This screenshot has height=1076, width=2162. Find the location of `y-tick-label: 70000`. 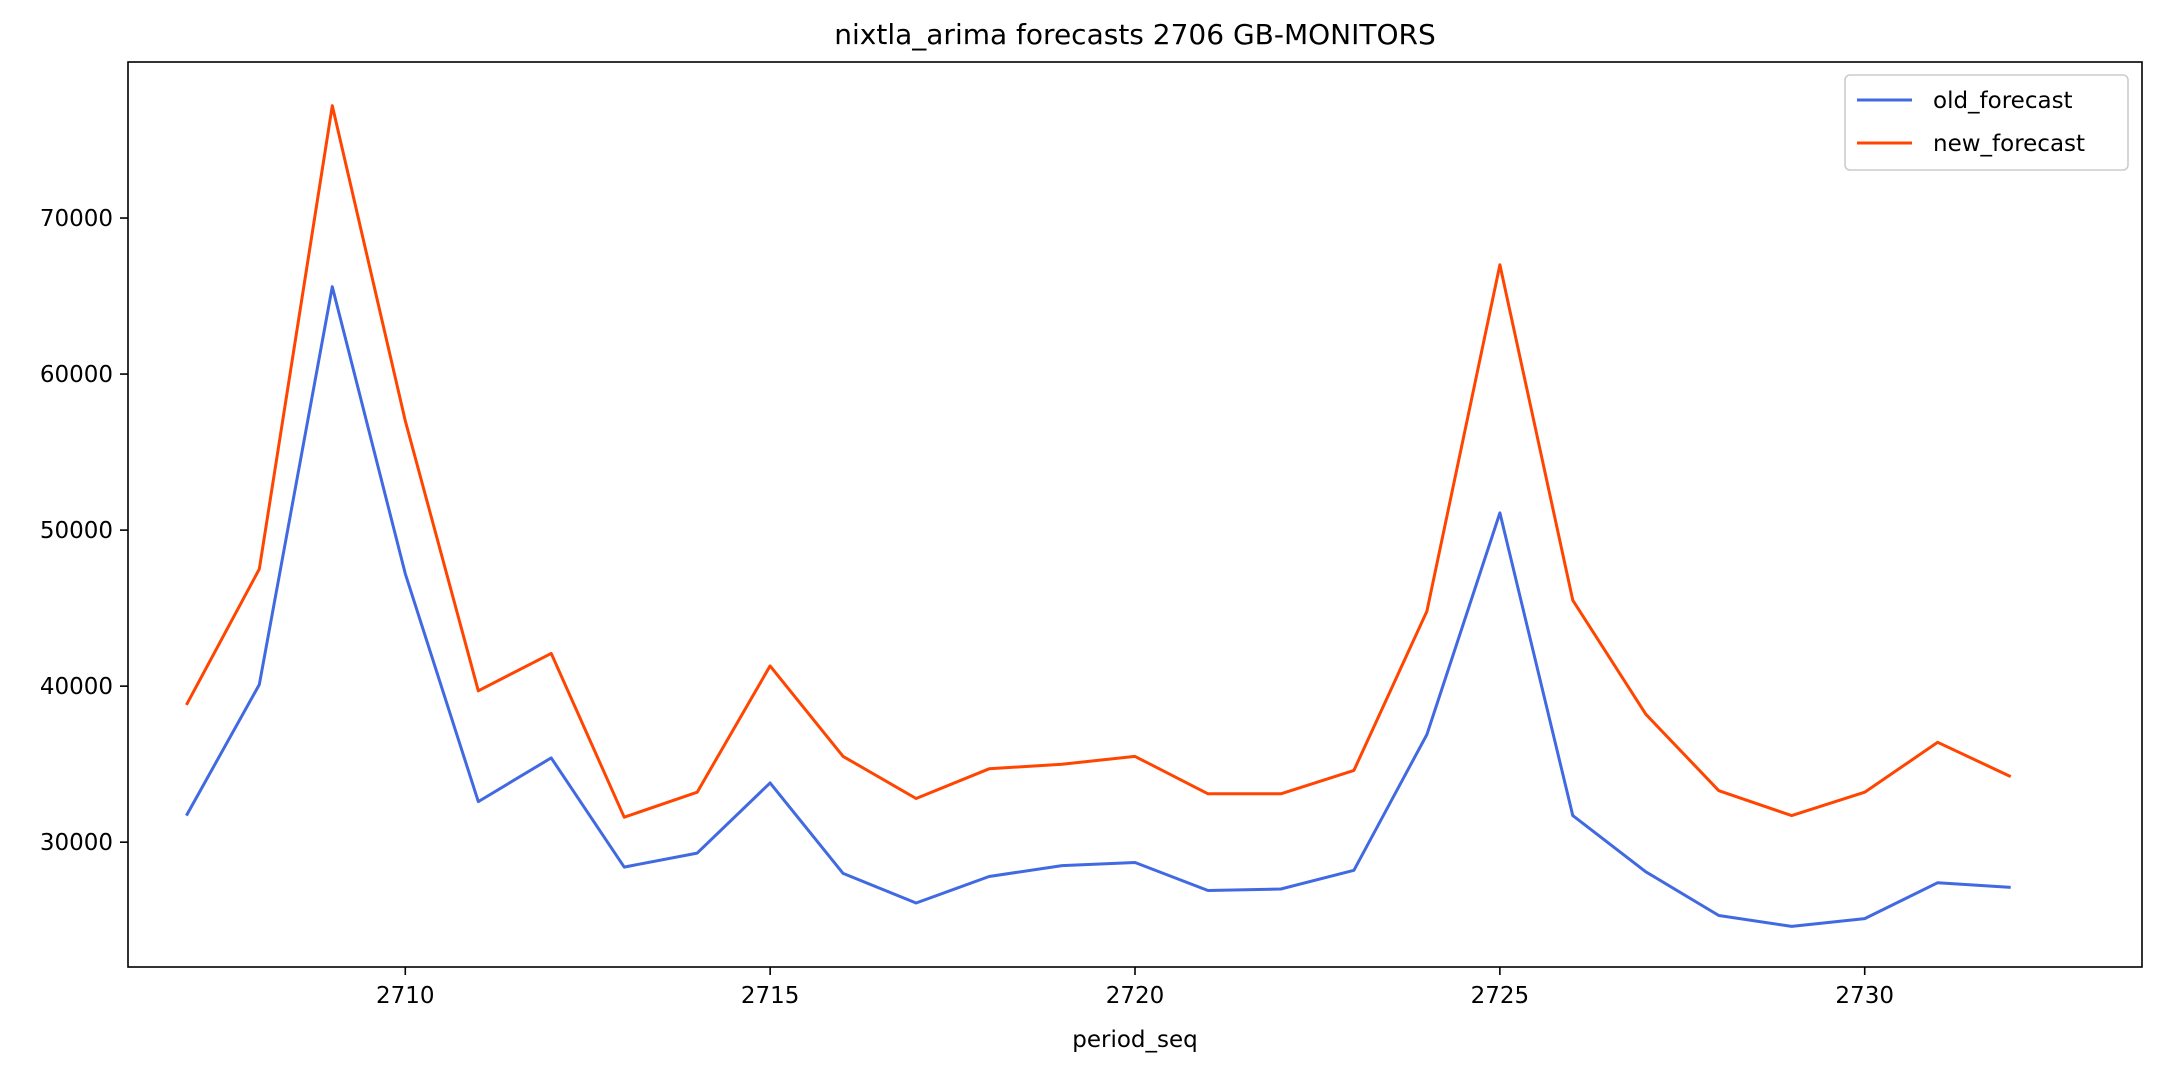

y-tick-label: 70000 is located at coordinates (76, 219).